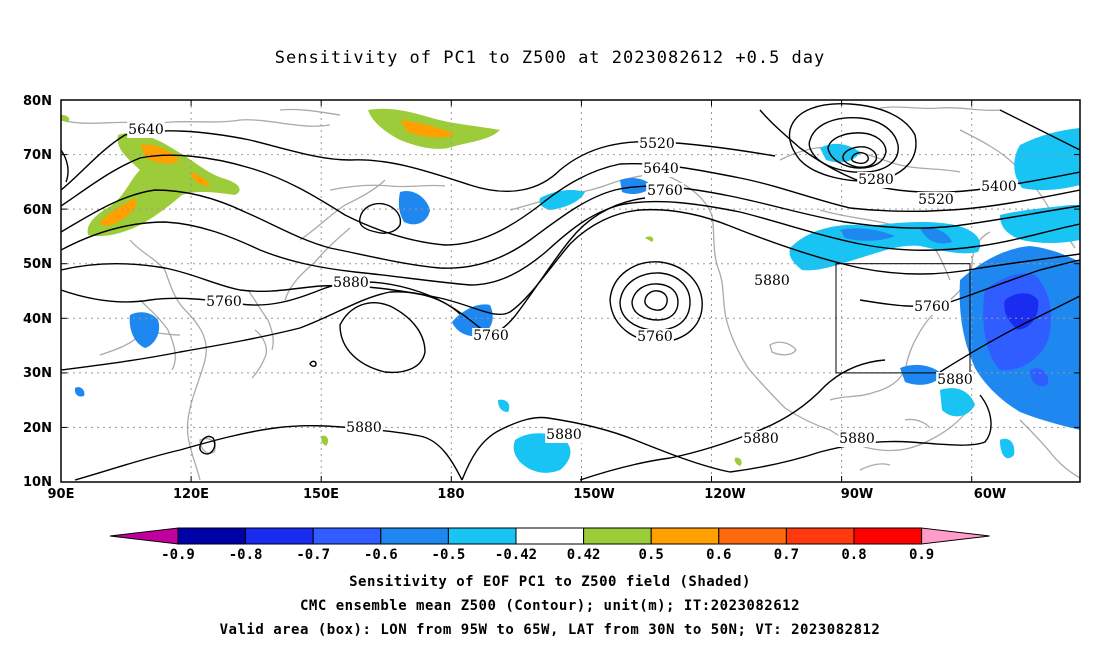 The width and height of the screenshot is (1100, 650). Describe the element at coordinates (37, 482) in the screenshot. I see `lat-label: 10N` at that location.